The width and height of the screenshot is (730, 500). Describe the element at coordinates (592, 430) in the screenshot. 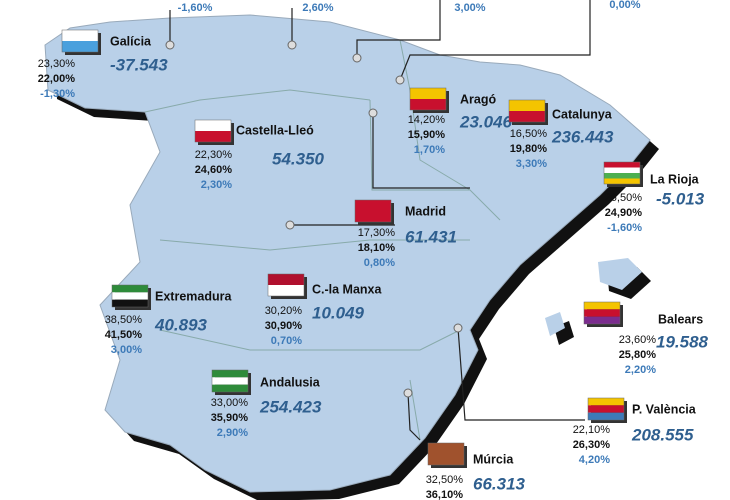

I see `region-value: 22,10%` at that location.